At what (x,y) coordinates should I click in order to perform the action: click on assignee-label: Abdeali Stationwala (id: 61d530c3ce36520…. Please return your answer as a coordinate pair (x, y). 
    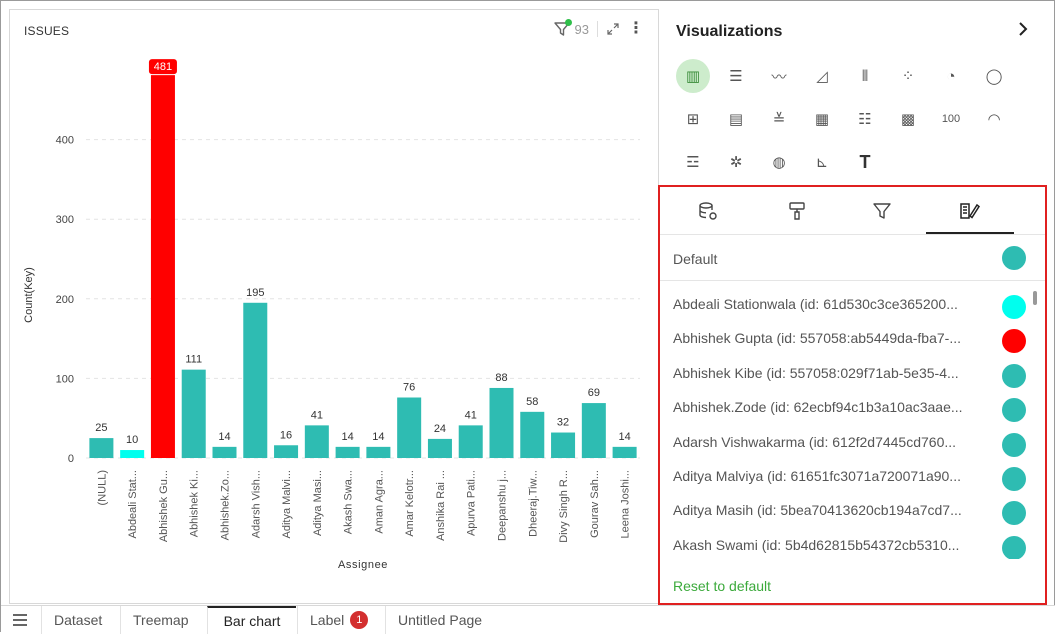
    Looking at the image, I should click on (815, 304).